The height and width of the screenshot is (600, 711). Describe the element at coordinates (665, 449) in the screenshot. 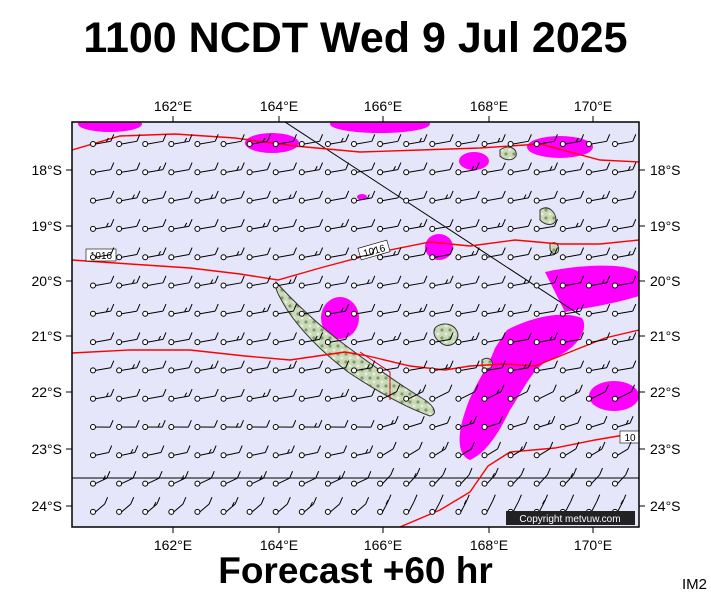

I see `lat-label: 23°S` at that location.